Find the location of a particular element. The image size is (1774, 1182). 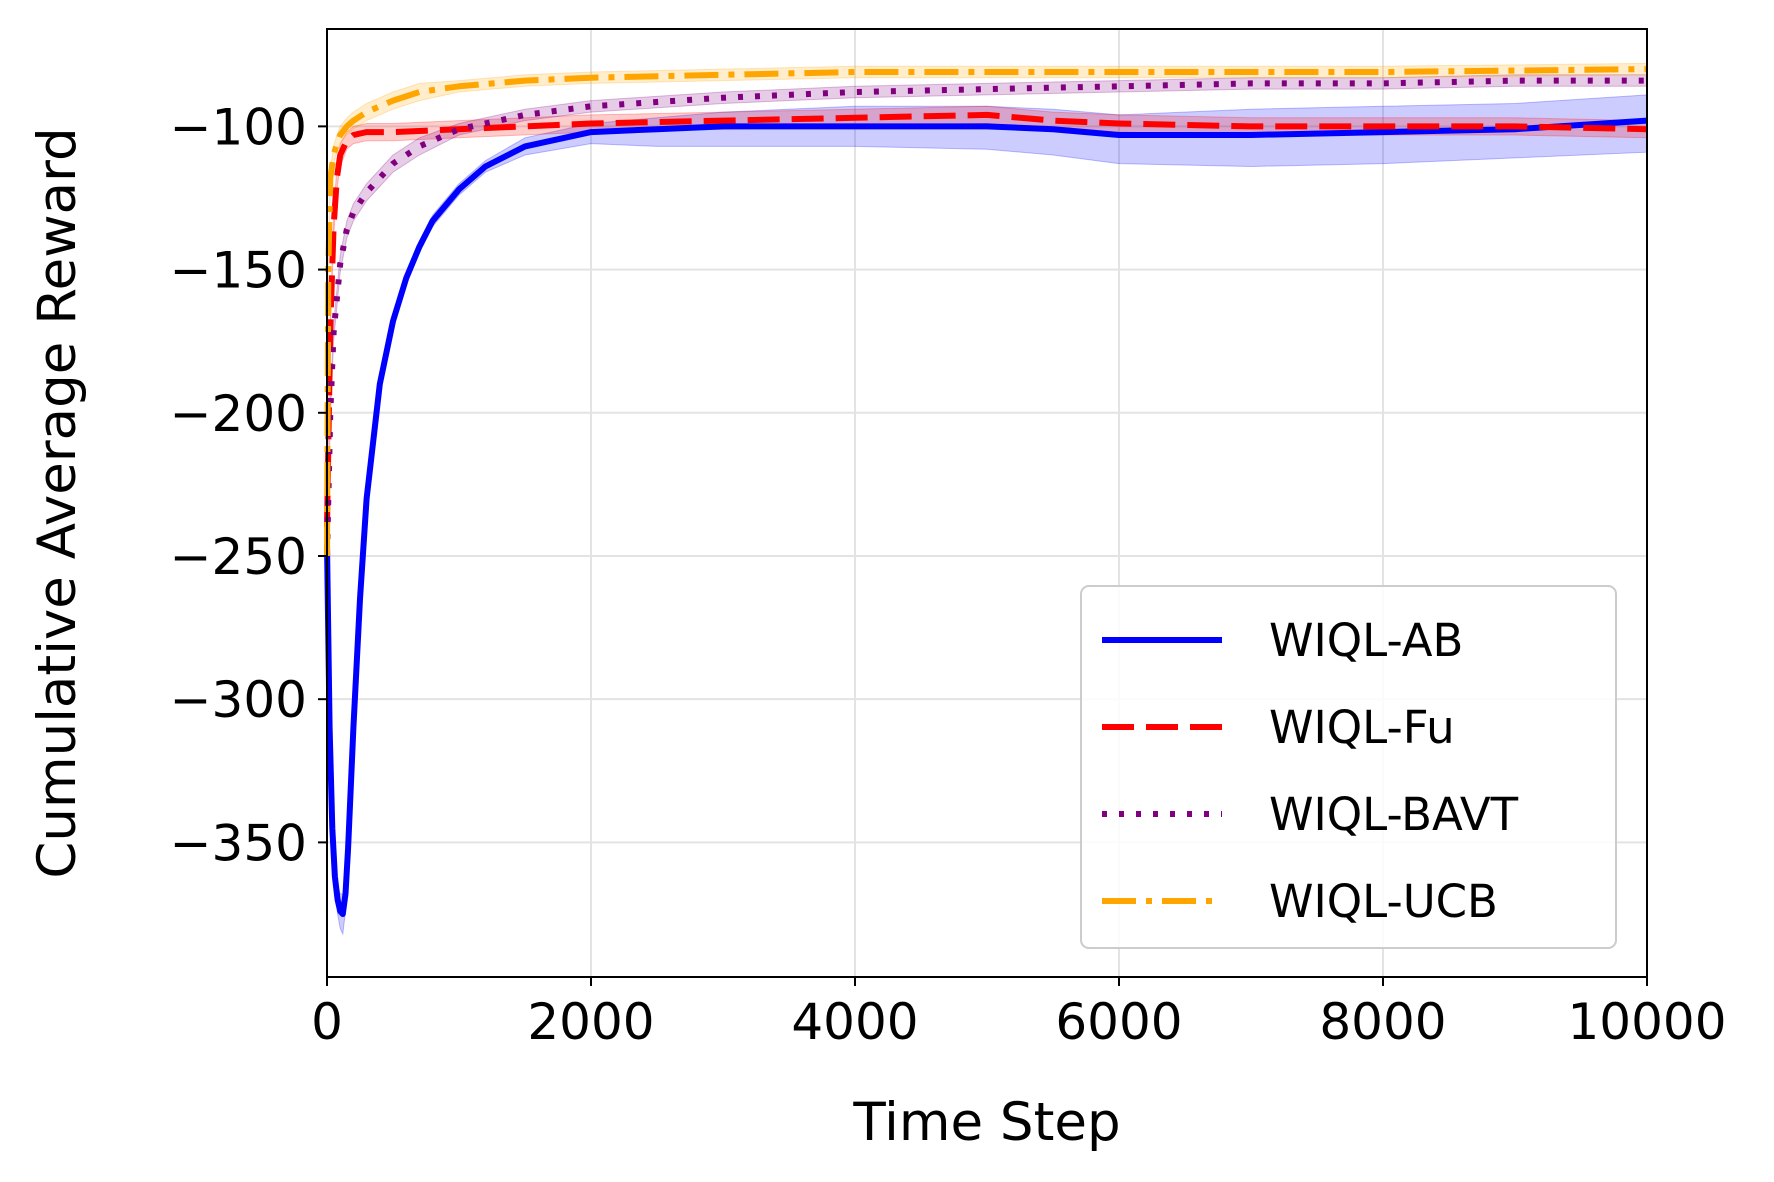

legend-label-wiql-ucb: WIQL-UCB is located at coordinates (1383, 901).